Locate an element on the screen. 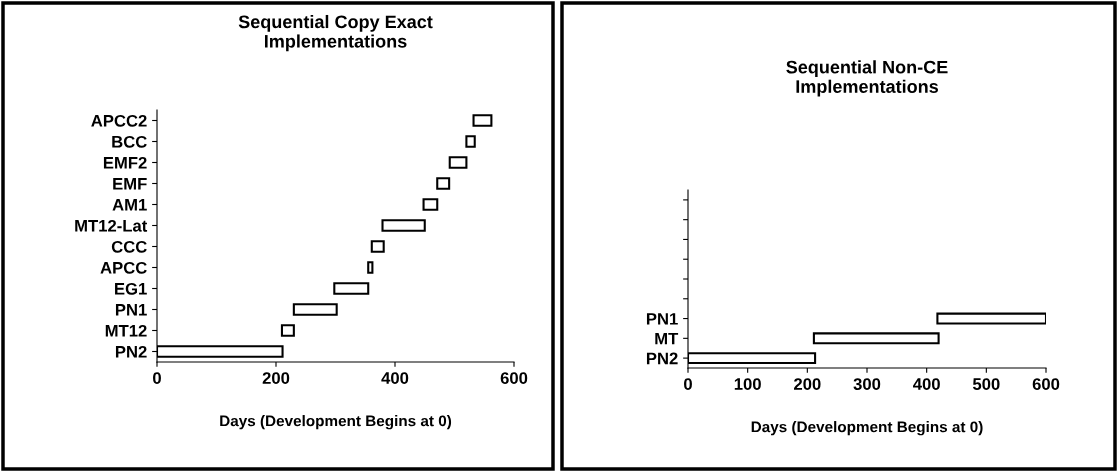  y-tick-label: APCC is located at coordinates (123, 267).